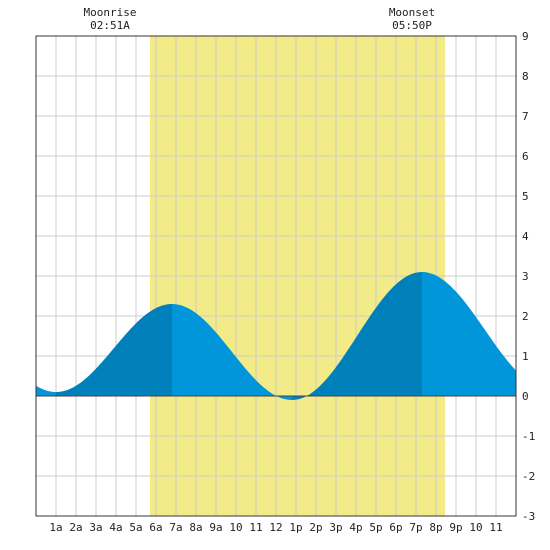 Image resolution: width=550 pixels, height=550 pixels. Describe the element at coordinates (435, 527) in the screenshot. I see `x-tick-label: 8p` at that location.